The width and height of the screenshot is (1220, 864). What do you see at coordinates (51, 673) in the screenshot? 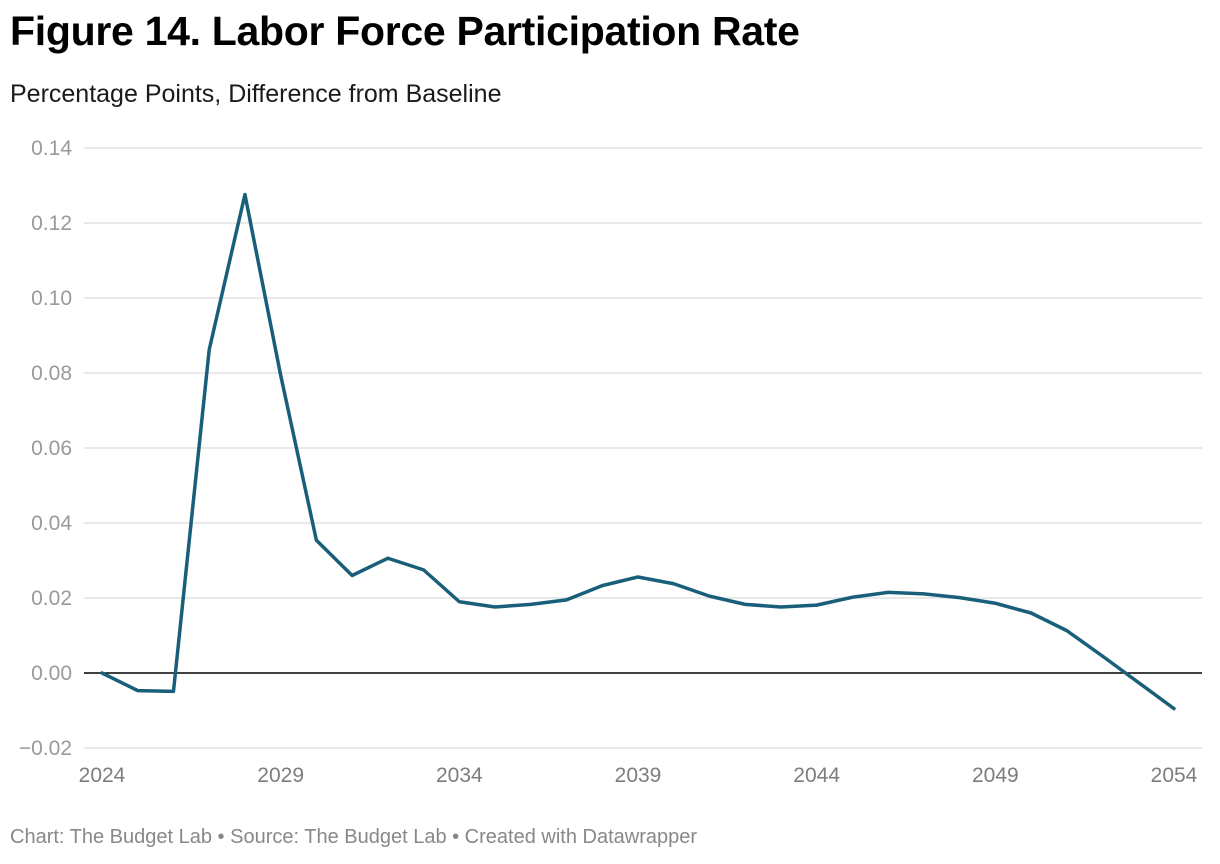
I see `y-tick-label: 0.00` at bounding box center [51, 673].